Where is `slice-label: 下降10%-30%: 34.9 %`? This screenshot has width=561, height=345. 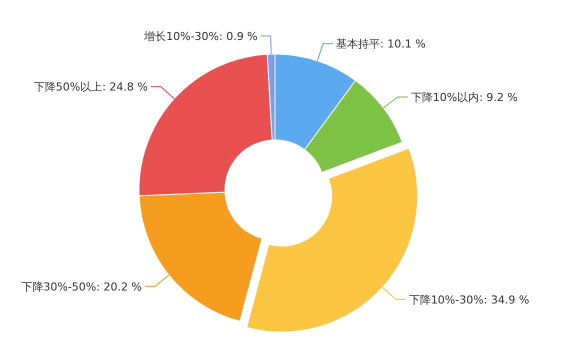 slice-label: 下降10%-30%: 34.9 % is located at coordinates (469, 299).